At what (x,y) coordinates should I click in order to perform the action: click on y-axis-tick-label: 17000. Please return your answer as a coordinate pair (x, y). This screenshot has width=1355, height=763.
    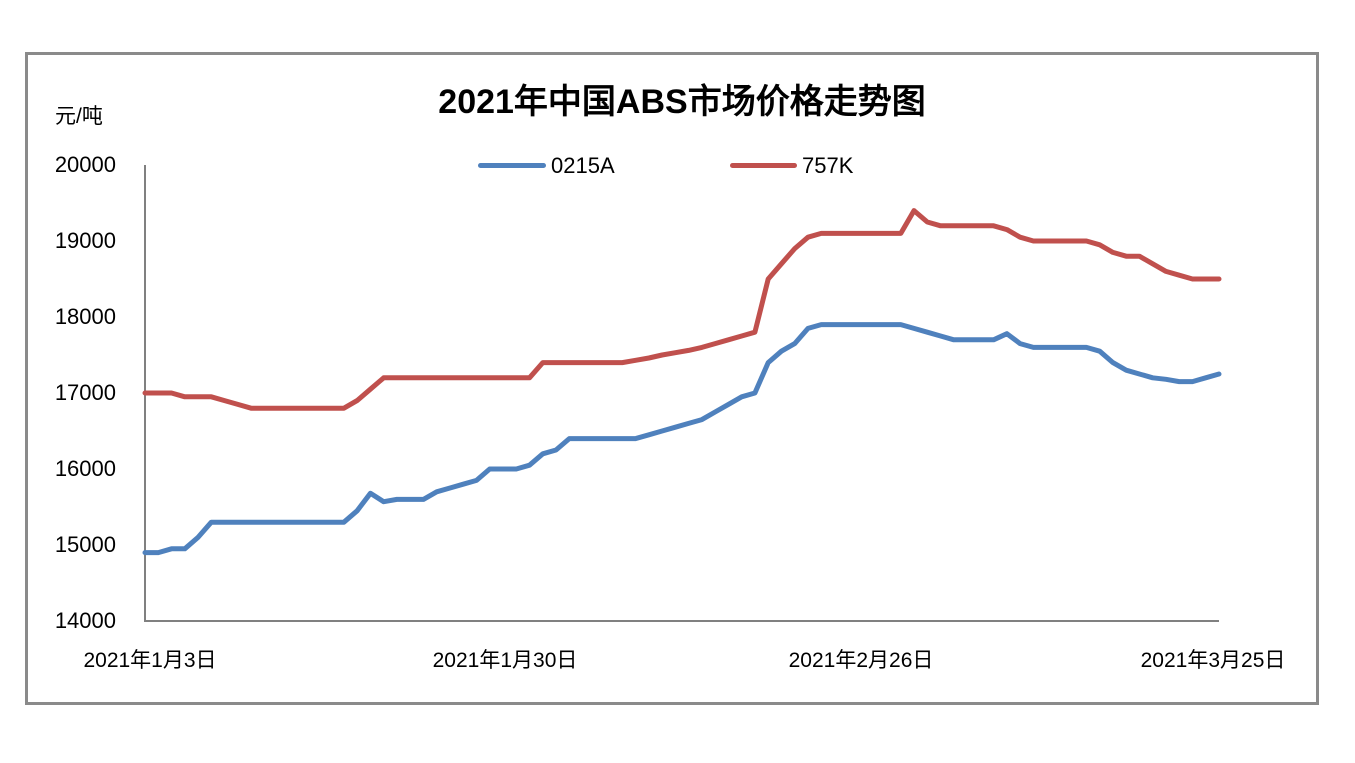
    Looking at the image, I should click on (85, 392).